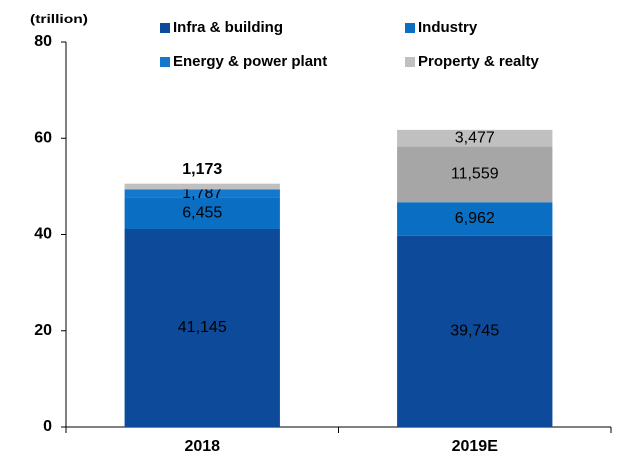 This screenshot has width=624, height=457. Describe the element at coordinates (475, 446) in the screenshot. I see `x-tick-label: 2019E` at that location.